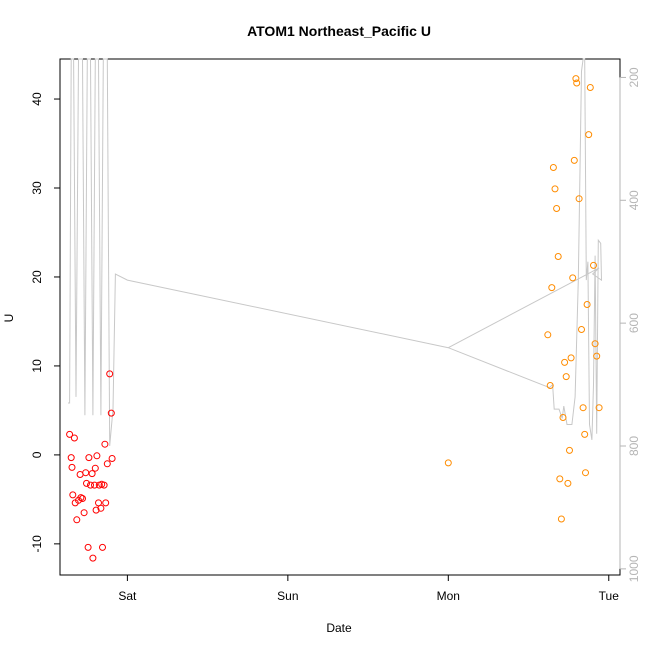 The width and height of the screenshot is (650, 650). Describe the element at coordinates (37, 366) in the screenshot. I see `y-tick-label: 10` at that location.